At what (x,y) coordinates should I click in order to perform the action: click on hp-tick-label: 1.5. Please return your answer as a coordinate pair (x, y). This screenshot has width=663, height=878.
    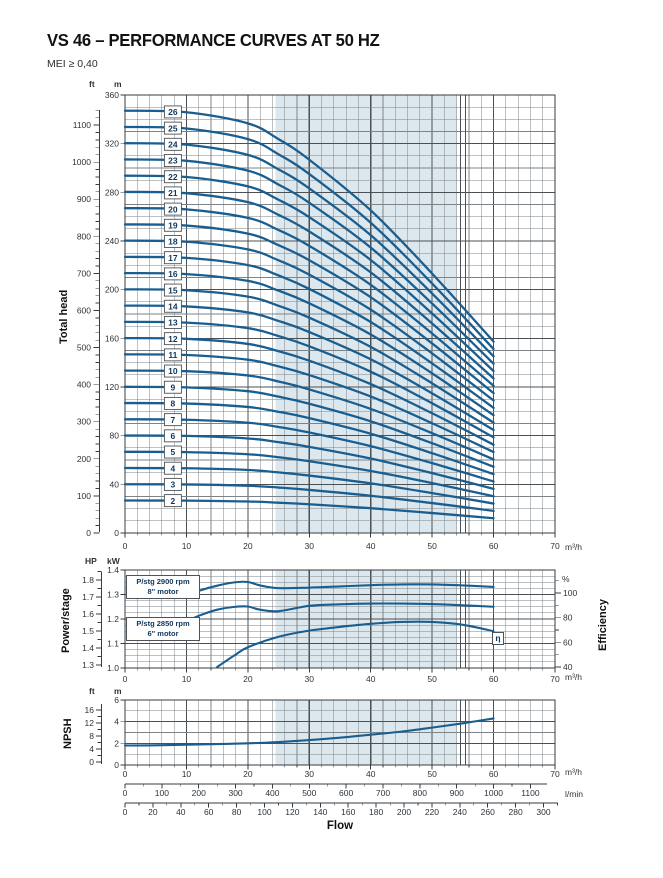
    Looking at the image, I should click on (88, 631).